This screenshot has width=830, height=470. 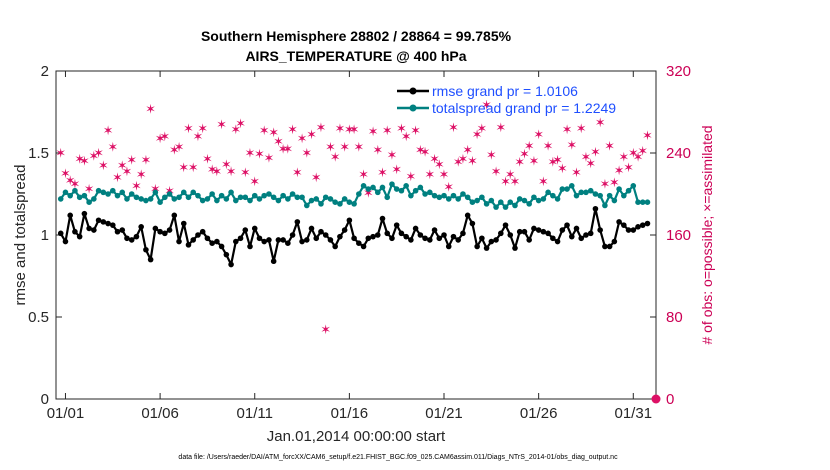 I want to click on y-axis-right-label: # of obs: o=possible; ×=assimilated, so click(x=707, y=234).